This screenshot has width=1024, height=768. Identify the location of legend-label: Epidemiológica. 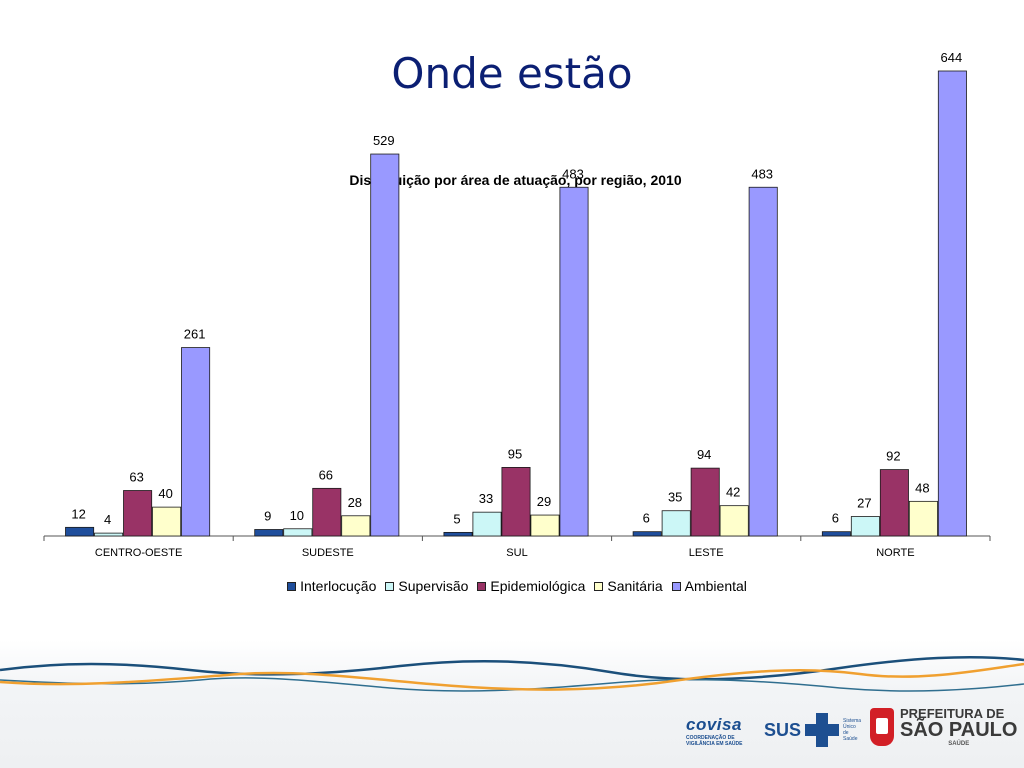
(538, 586).